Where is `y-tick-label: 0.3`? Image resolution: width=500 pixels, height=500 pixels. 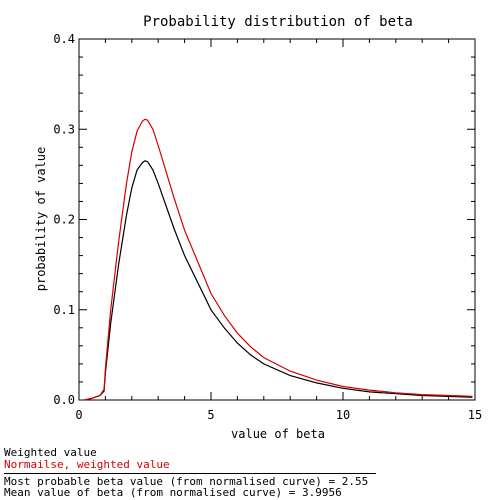 y-tick-label: 0.3 is located at coordinates (64, 129).